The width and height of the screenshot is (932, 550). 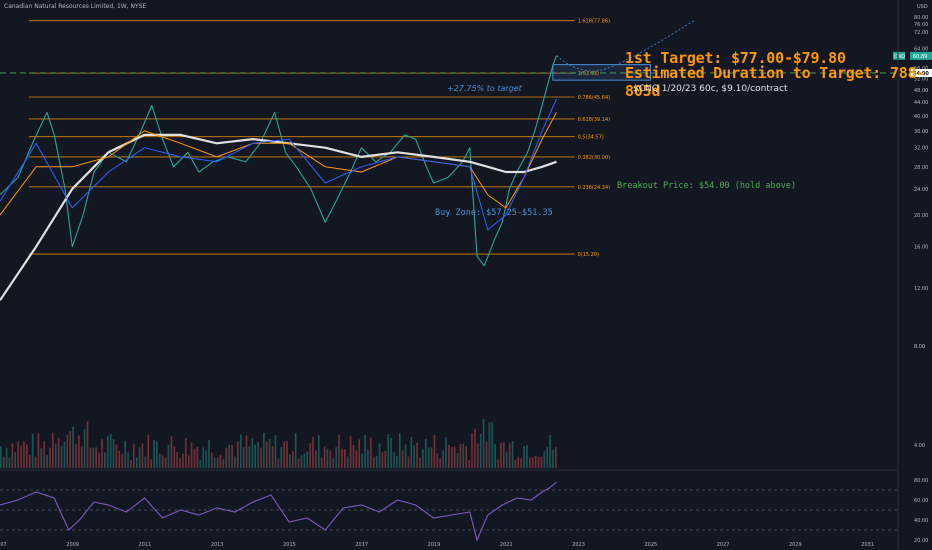 I want to click on time-tick: 2017, so click(x=361, y=545).